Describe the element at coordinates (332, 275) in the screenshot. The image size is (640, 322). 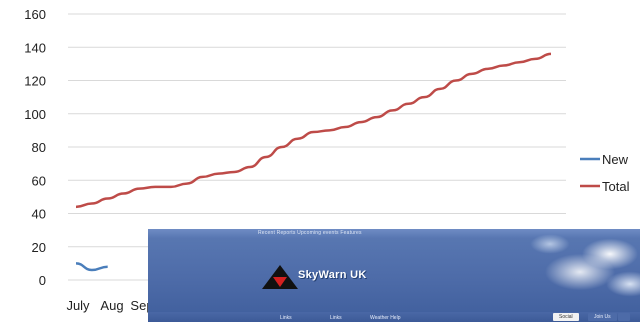
I see `brand-name: SkyWarn UK` at that location.